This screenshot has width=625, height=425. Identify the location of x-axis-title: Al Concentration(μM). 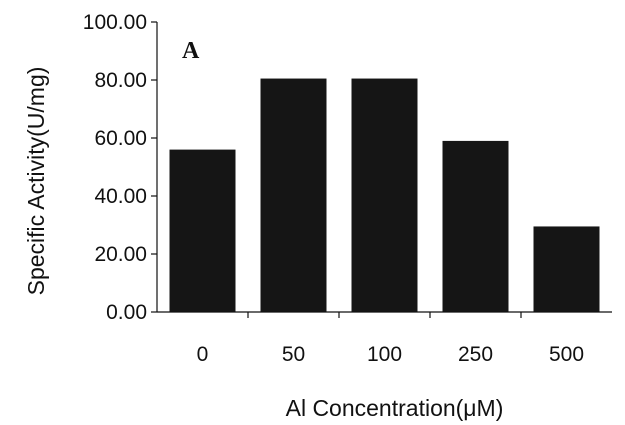
(395, 408).